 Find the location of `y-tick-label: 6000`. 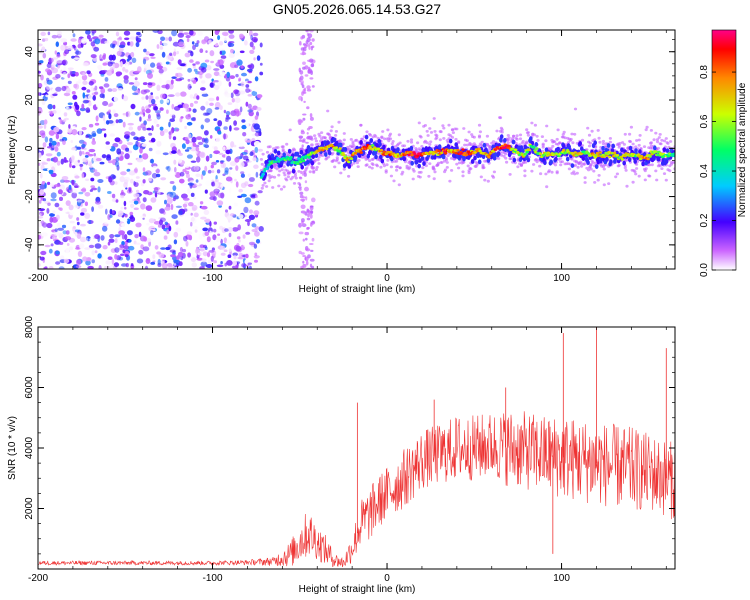

y-tick-label: 6000 is located at coordinates (29, 387).